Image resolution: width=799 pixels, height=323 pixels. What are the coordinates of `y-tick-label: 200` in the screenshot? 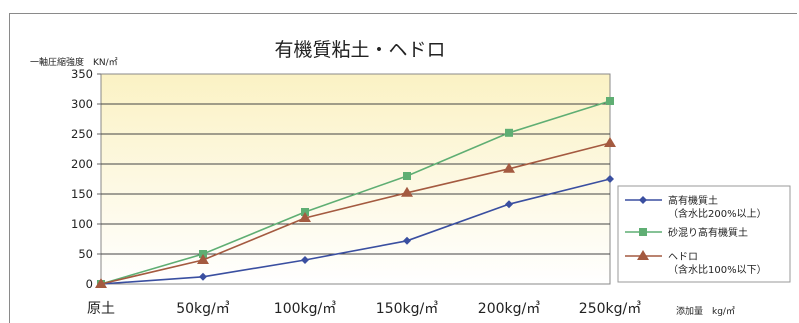 It's located at (82, 164).